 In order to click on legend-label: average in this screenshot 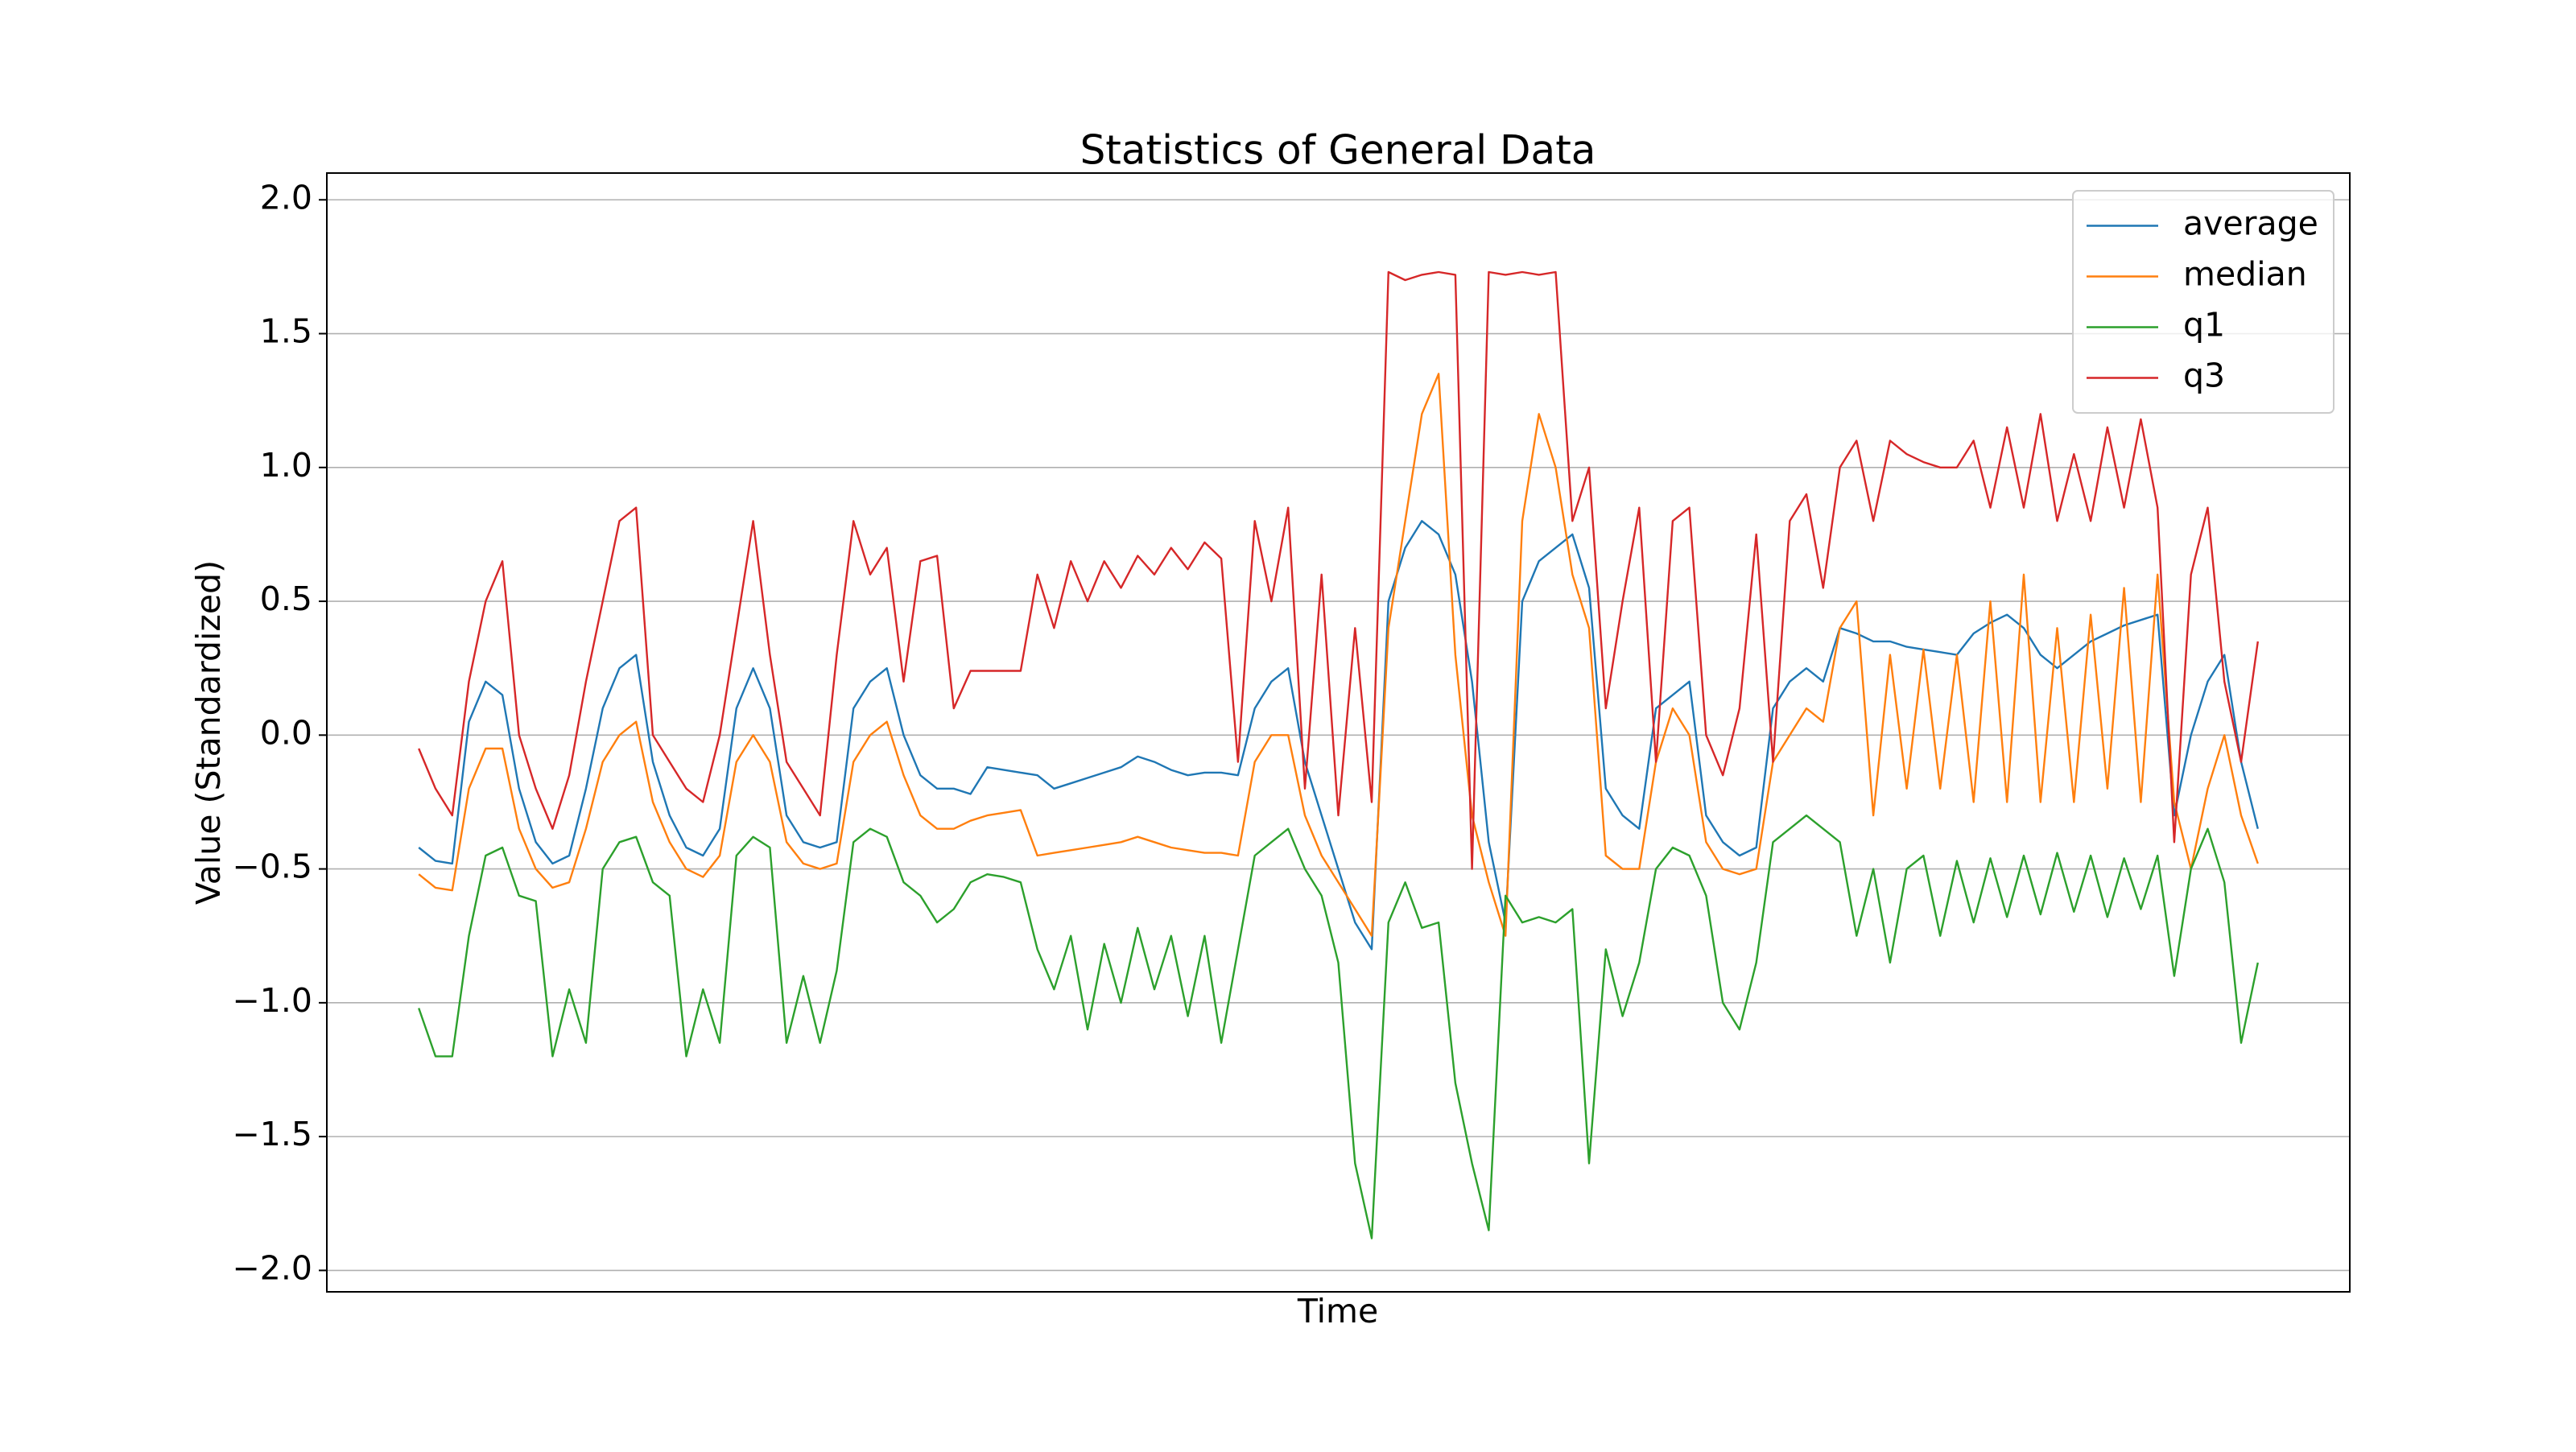, I will do `click(2250, 224)`.